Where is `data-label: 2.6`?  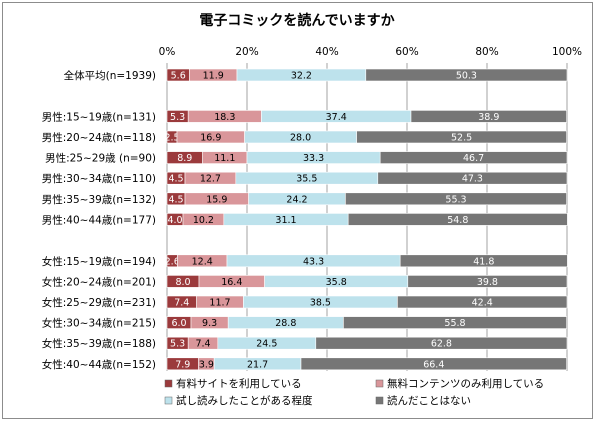 data-label: 2.6 is located at coordinates (172, 261).